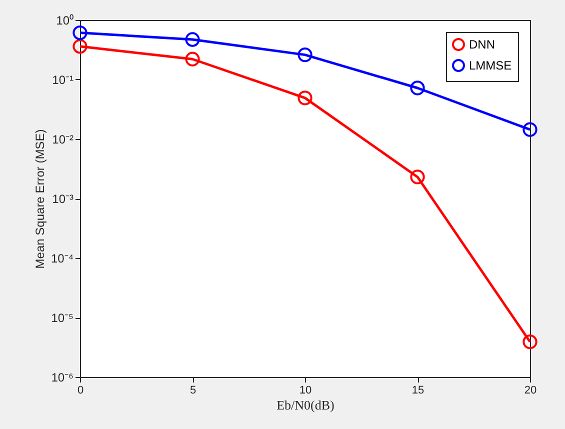  What do you see at coordinates (62, 259) in the screenshot?
I see `y-tick-label: 10⁻⁴` at bounding box center [62, 259].